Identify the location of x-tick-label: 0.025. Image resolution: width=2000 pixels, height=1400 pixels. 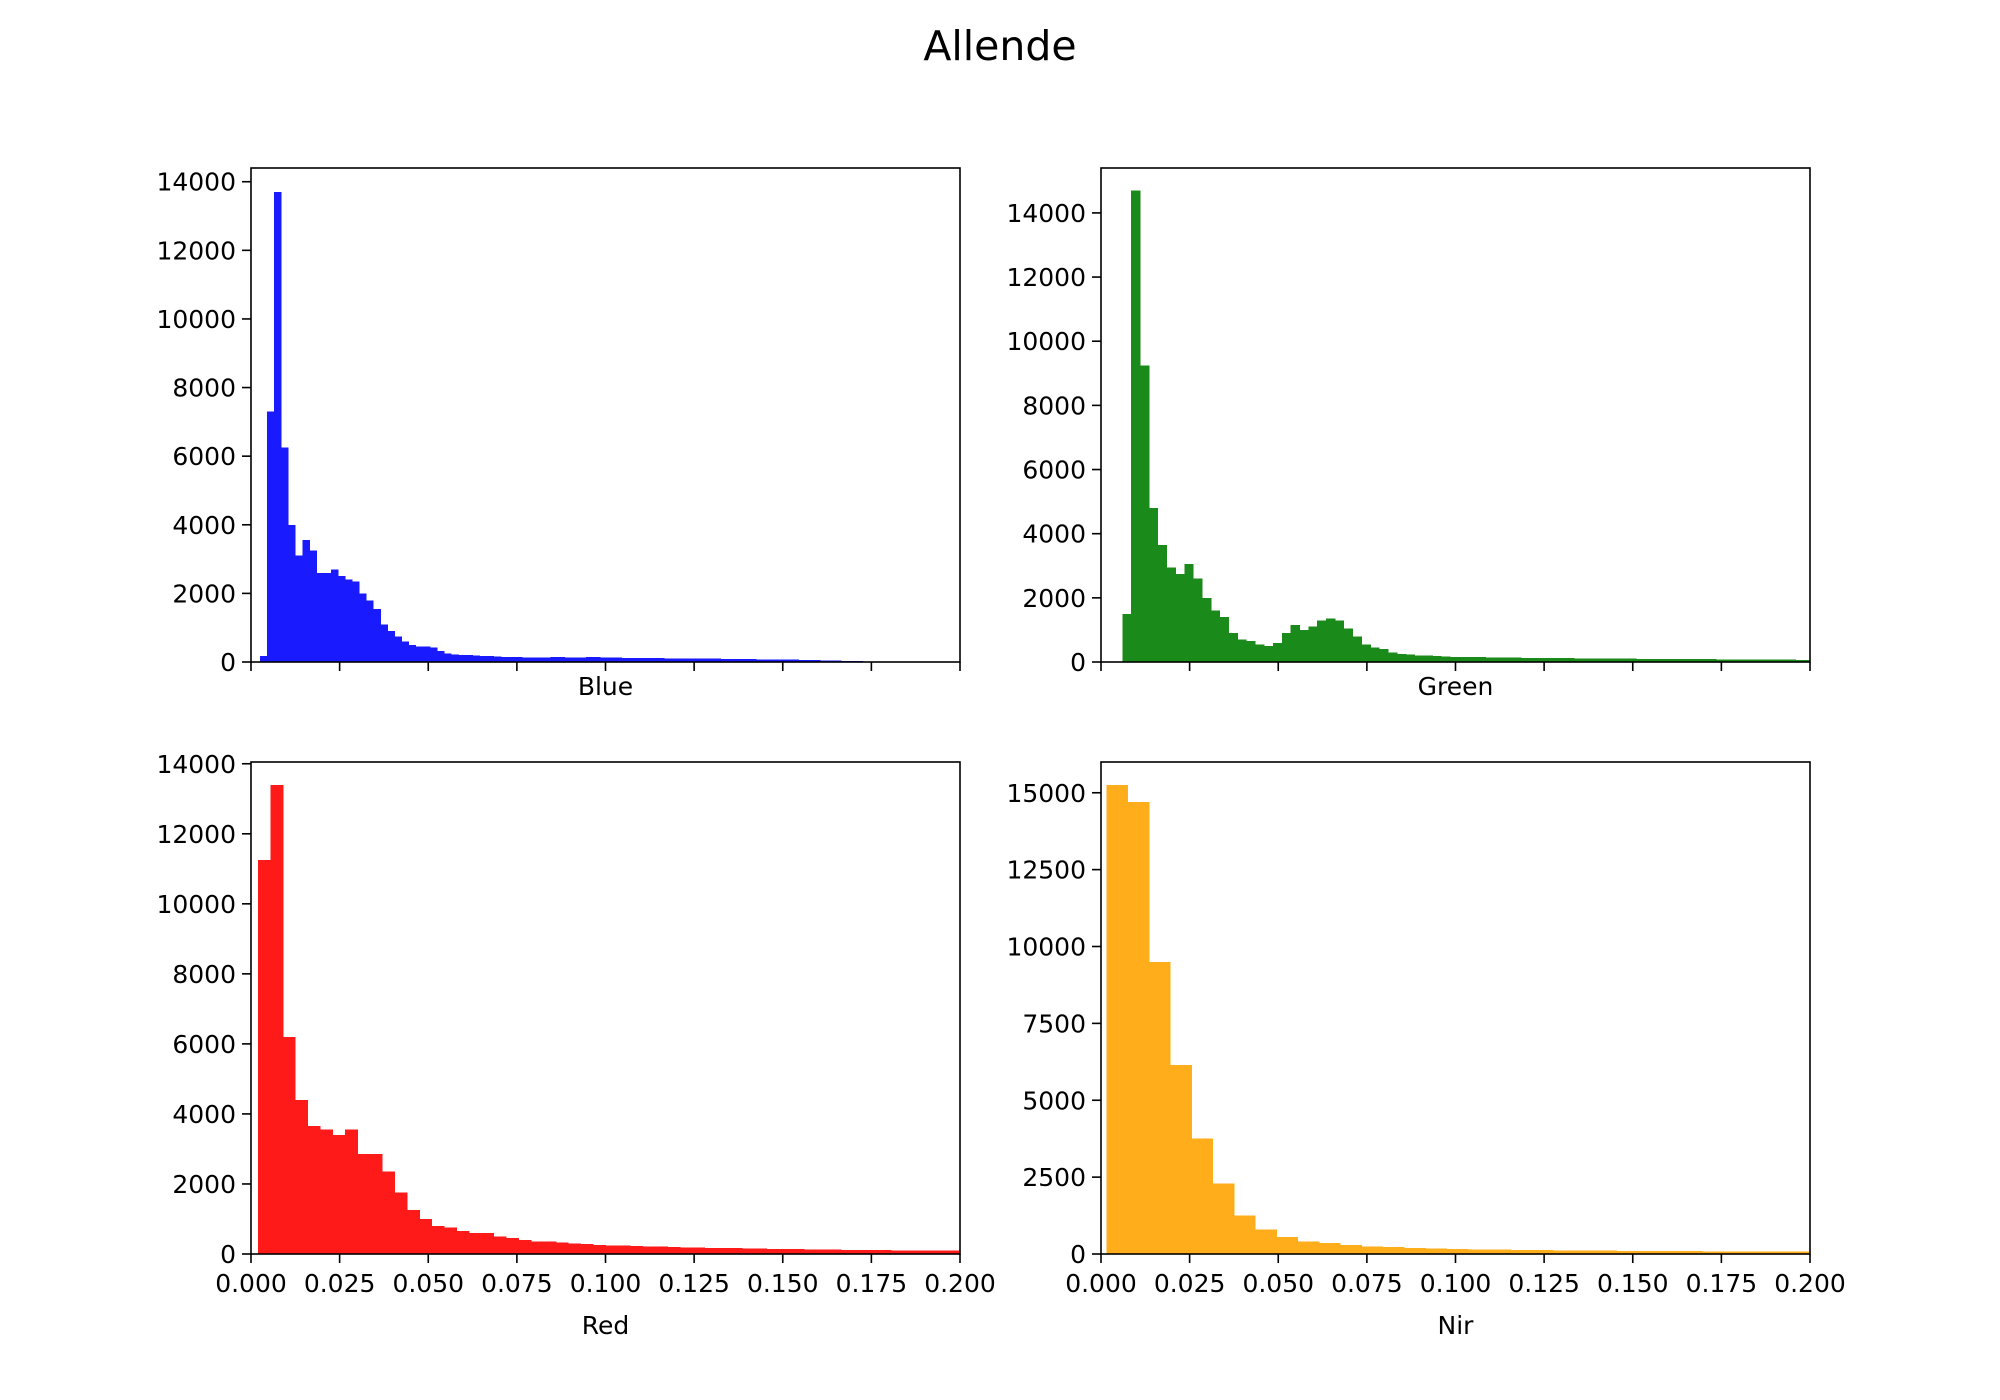
(1190, 1283).